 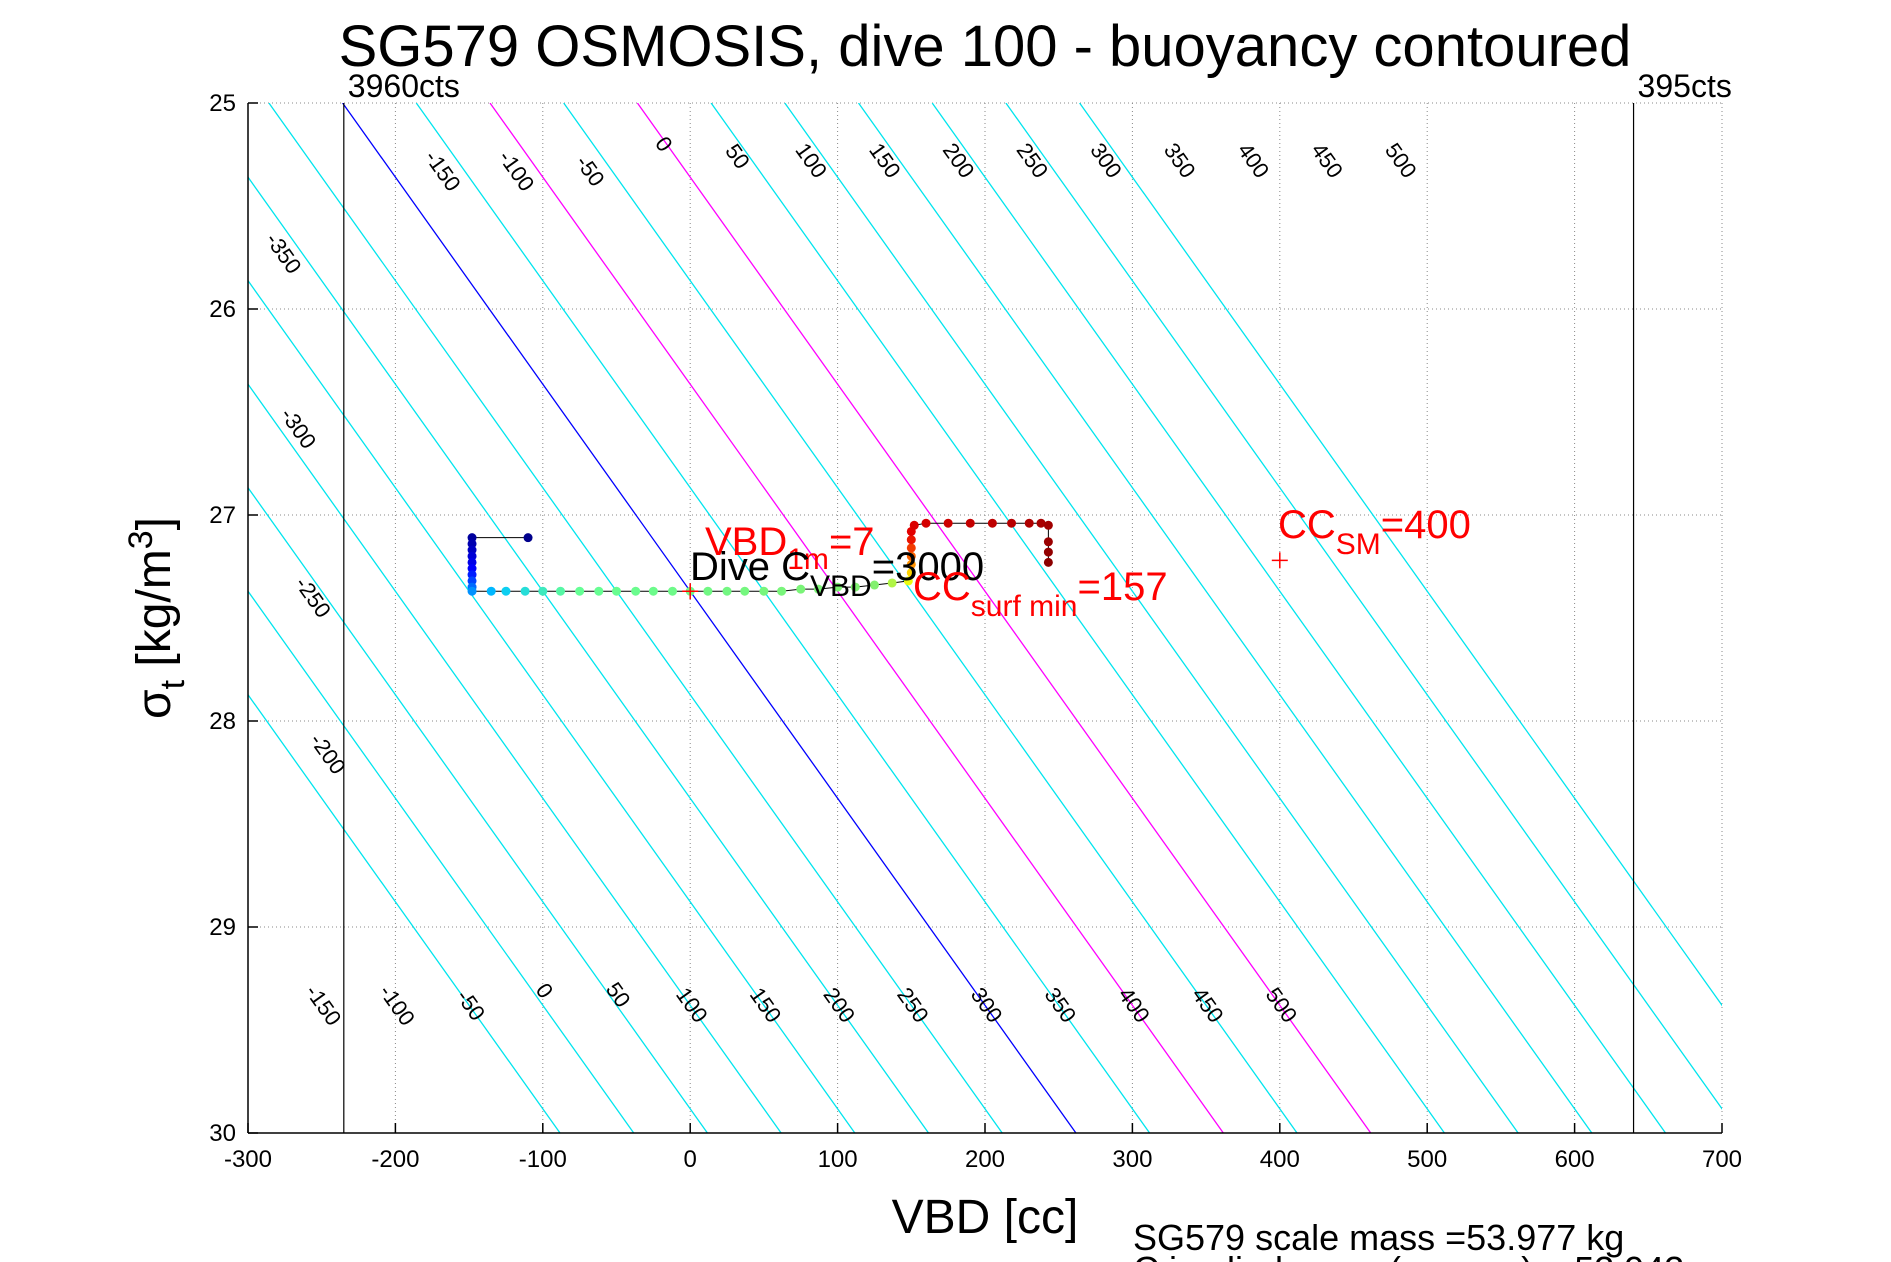 What do you see at coordinates (1575, 1159) in the screenshot?
I see `x-tick-label: 600` at bounding box center [1575, 1159].